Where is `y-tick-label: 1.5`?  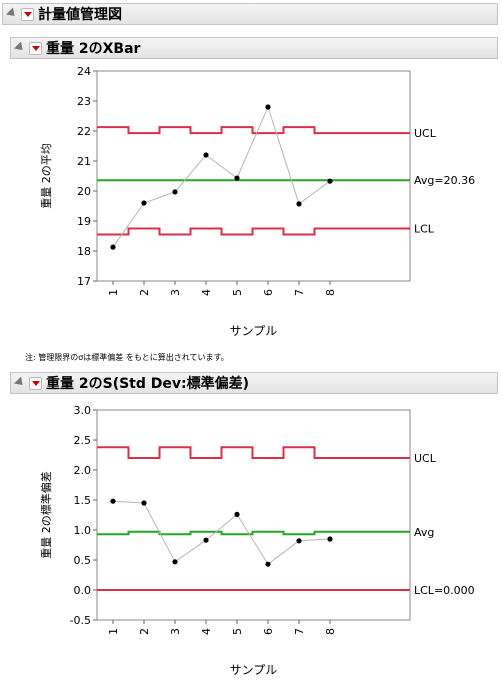 y-tick-label: 1.5 is located at coordinates (83, 500).